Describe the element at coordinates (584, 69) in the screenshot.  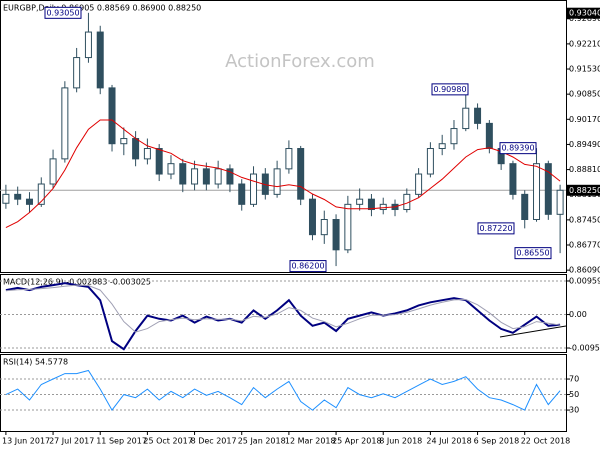
I see `y-tick-label: 0.91530` at that location.